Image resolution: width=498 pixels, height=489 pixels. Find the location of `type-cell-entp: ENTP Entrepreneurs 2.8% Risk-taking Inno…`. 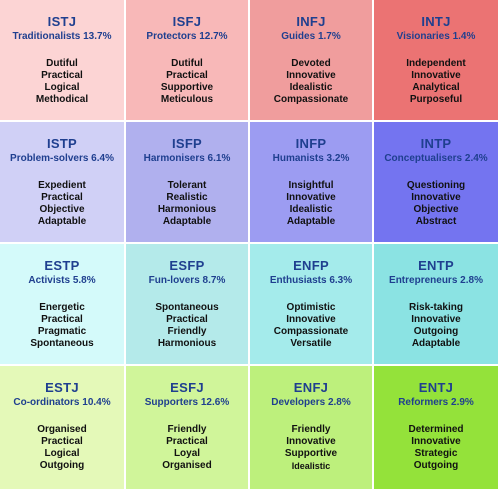

type-cell-entp: ENTP Entrepreneurs 2.8% Risk-taking Inno… is located at coordinates (436, 304).